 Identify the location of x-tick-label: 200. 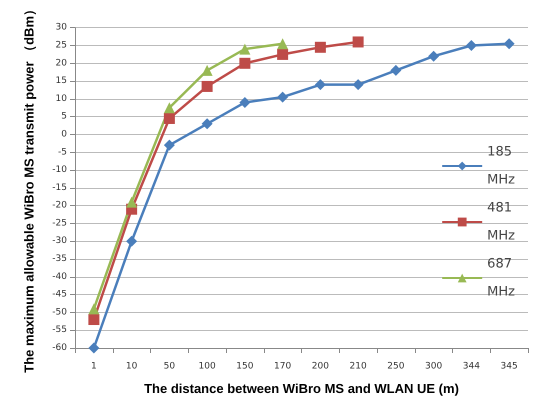
(321, 367).